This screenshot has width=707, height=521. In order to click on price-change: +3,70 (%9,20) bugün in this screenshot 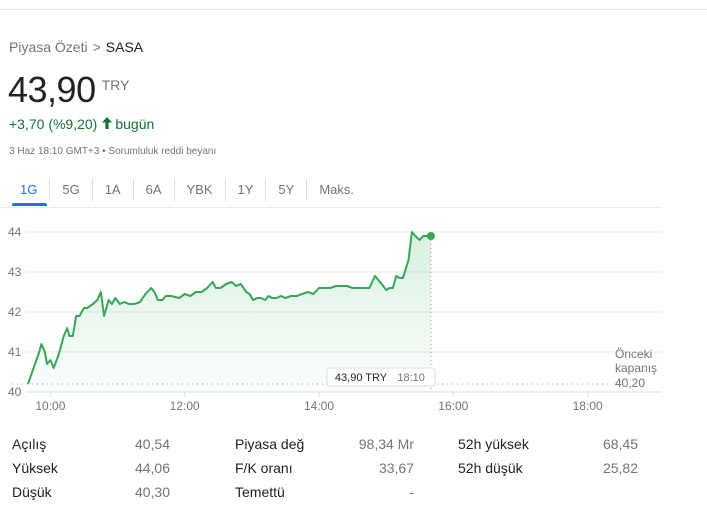, I will do `click(81, 124)`.